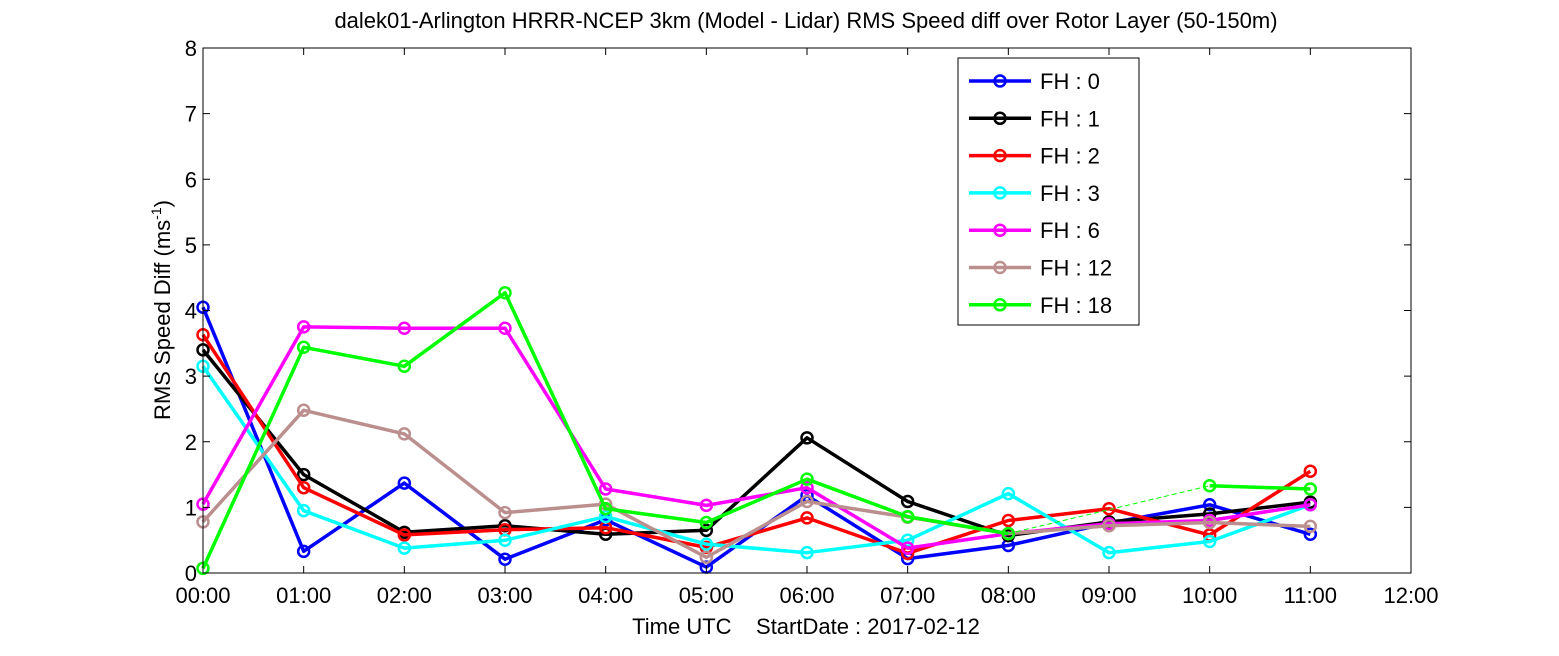 The image size is (1559, 656). Describe the element at coordinates (1076, 305) in the screenshot. I see `legend-label: FH : 18` at that location.